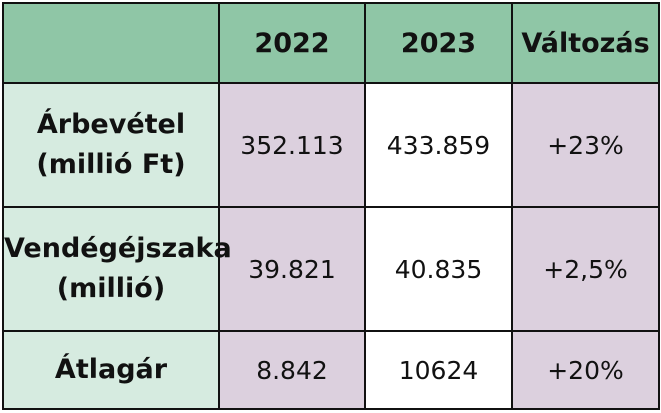 The height and width of the screenshot is (413, 661). What do you see at coordinates (292, 43) in the screenshot?
I see `header-2022: 2022` at bounding box center [292, 43].